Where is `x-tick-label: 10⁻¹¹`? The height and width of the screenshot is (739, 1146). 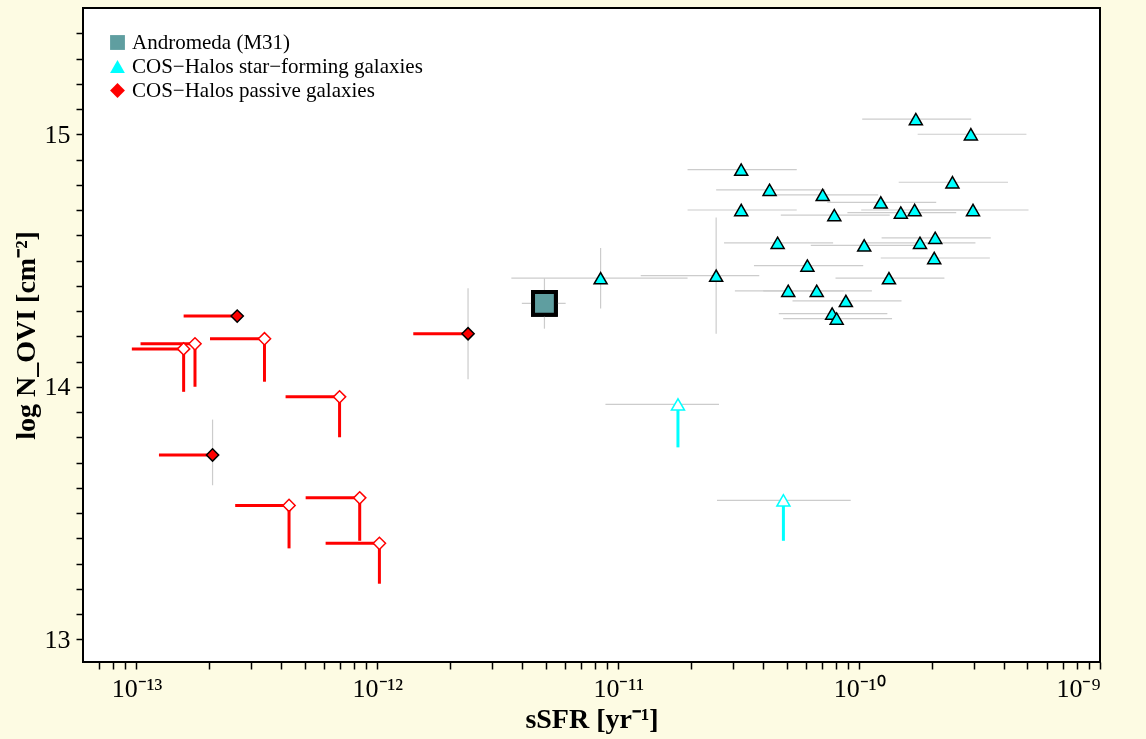
x-tick-label: 10⁻¹¹ is located at coordinates (619, 688).